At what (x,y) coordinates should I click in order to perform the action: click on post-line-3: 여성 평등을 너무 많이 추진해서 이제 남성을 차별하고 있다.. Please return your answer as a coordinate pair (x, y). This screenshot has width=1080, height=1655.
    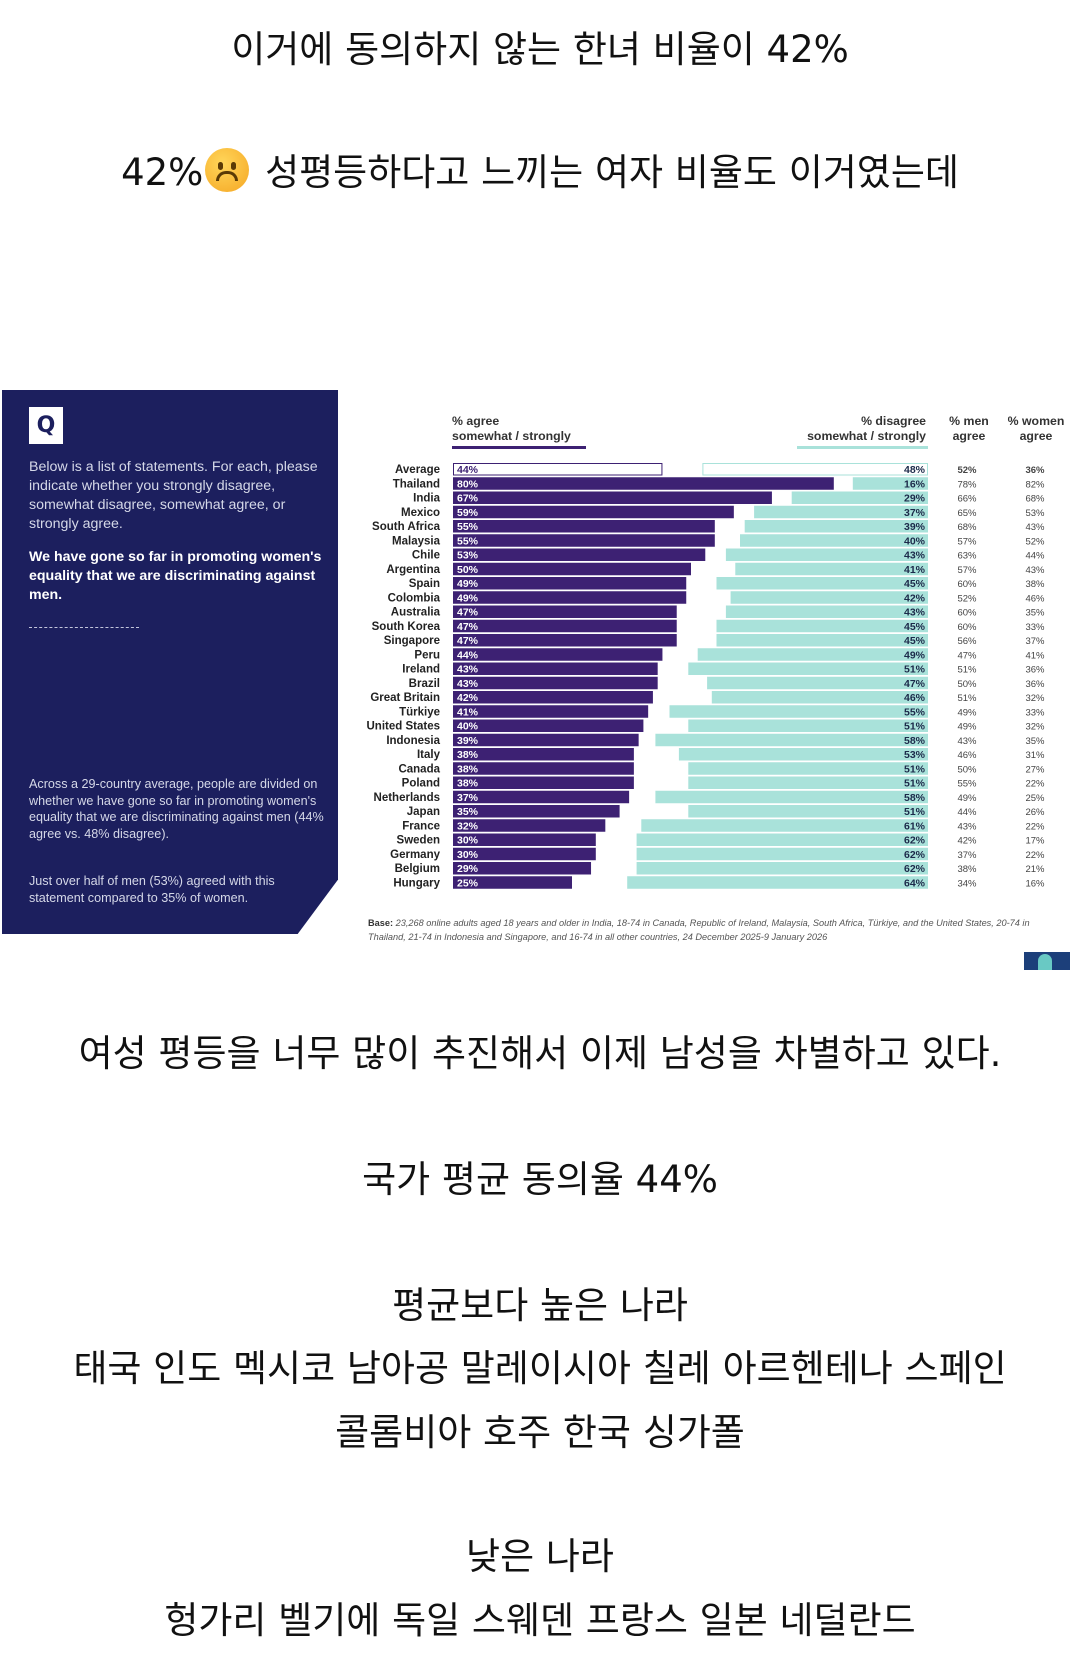
    Looking at the image, I should click on (540, 1053).